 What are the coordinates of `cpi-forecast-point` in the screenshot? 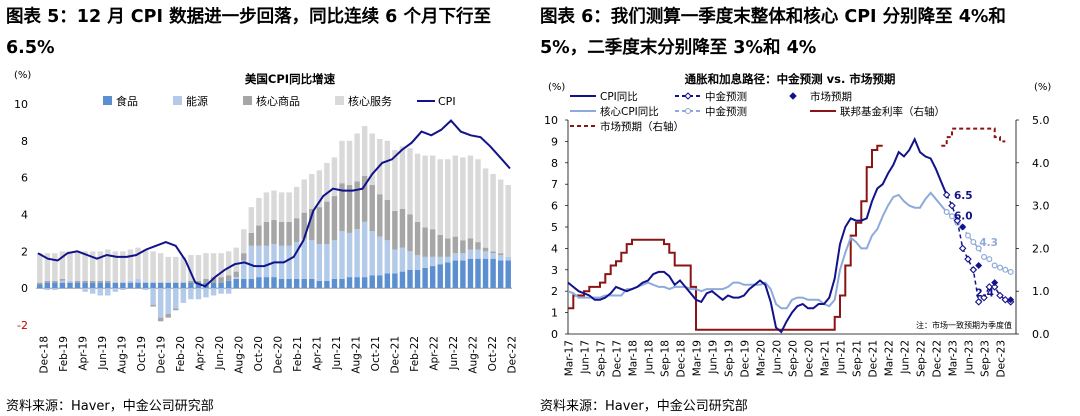 It's located at (994, 287).